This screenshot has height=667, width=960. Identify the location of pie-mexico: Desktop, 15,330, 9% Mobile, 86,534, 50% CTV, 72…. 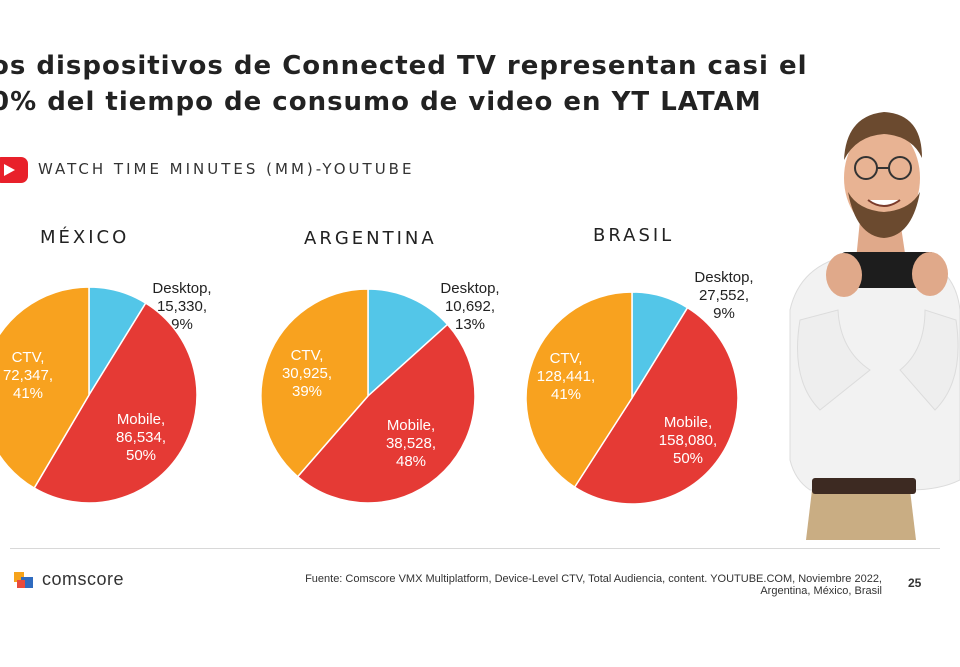
(106, 392).